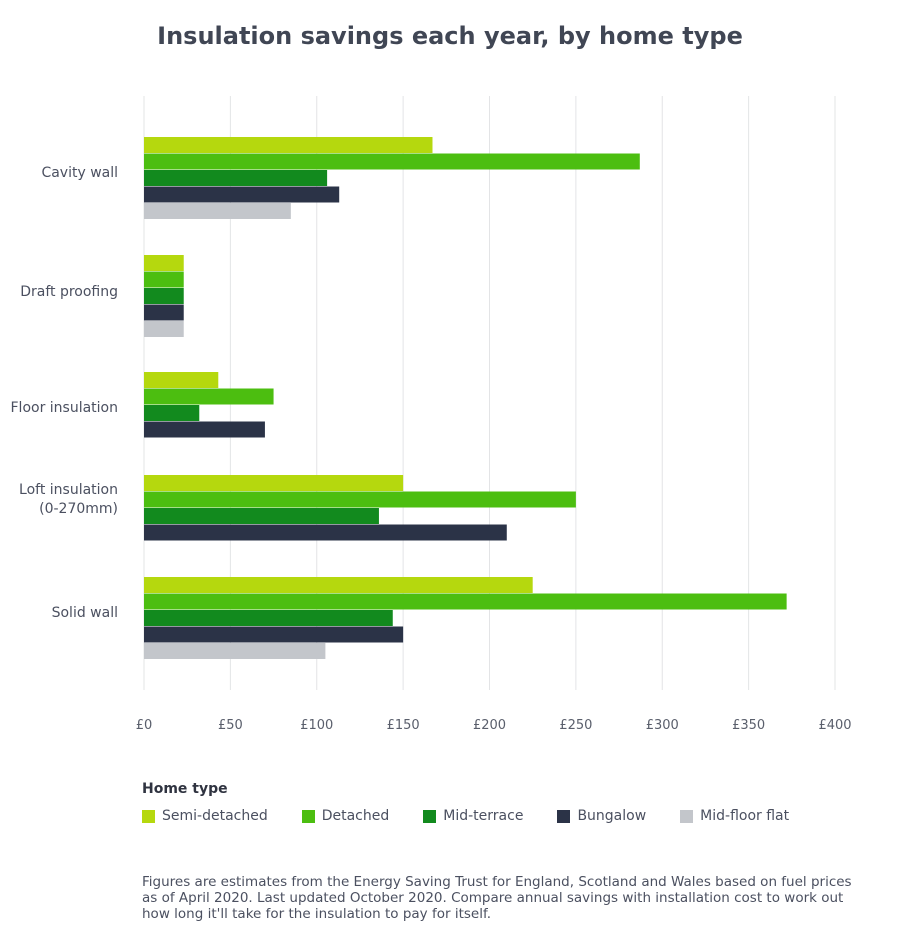 This screenshot has height=950, width=900. I want to click on x-tick-label: £0, so click(144, 725).